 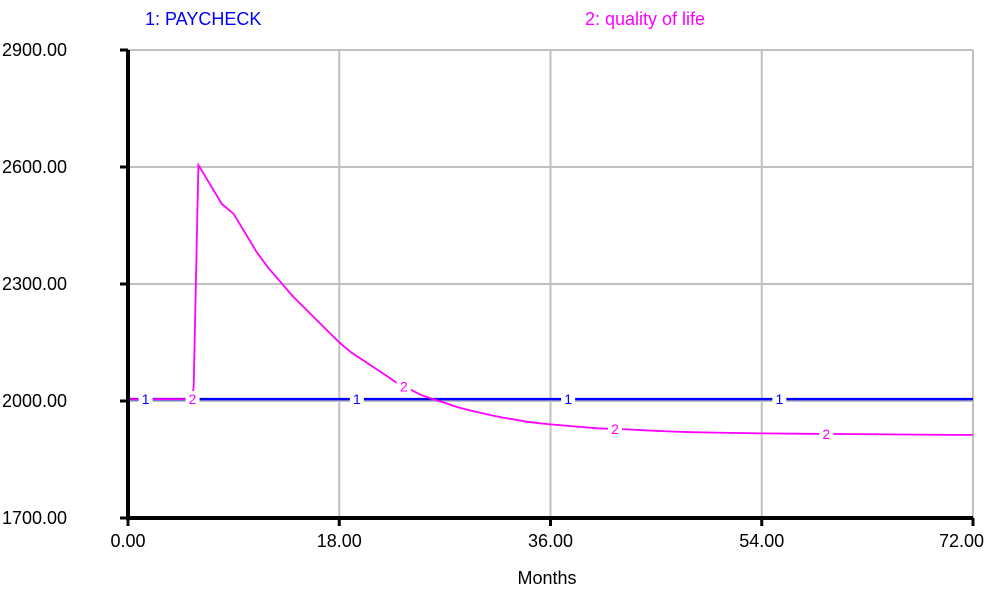 I want to click on x-tick-label: 36.00, so click(x=550, y=541).